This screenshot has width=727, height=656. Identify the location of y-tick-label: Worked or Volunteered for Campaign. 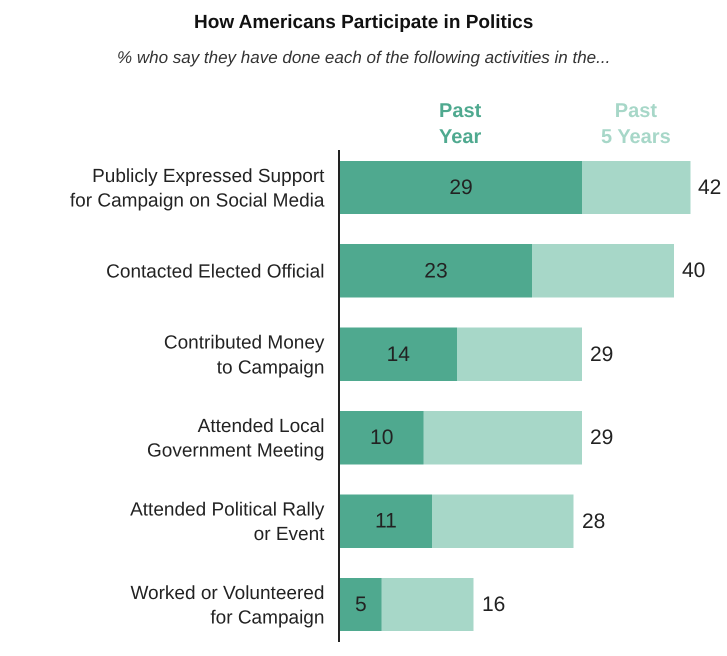
(227, 605).